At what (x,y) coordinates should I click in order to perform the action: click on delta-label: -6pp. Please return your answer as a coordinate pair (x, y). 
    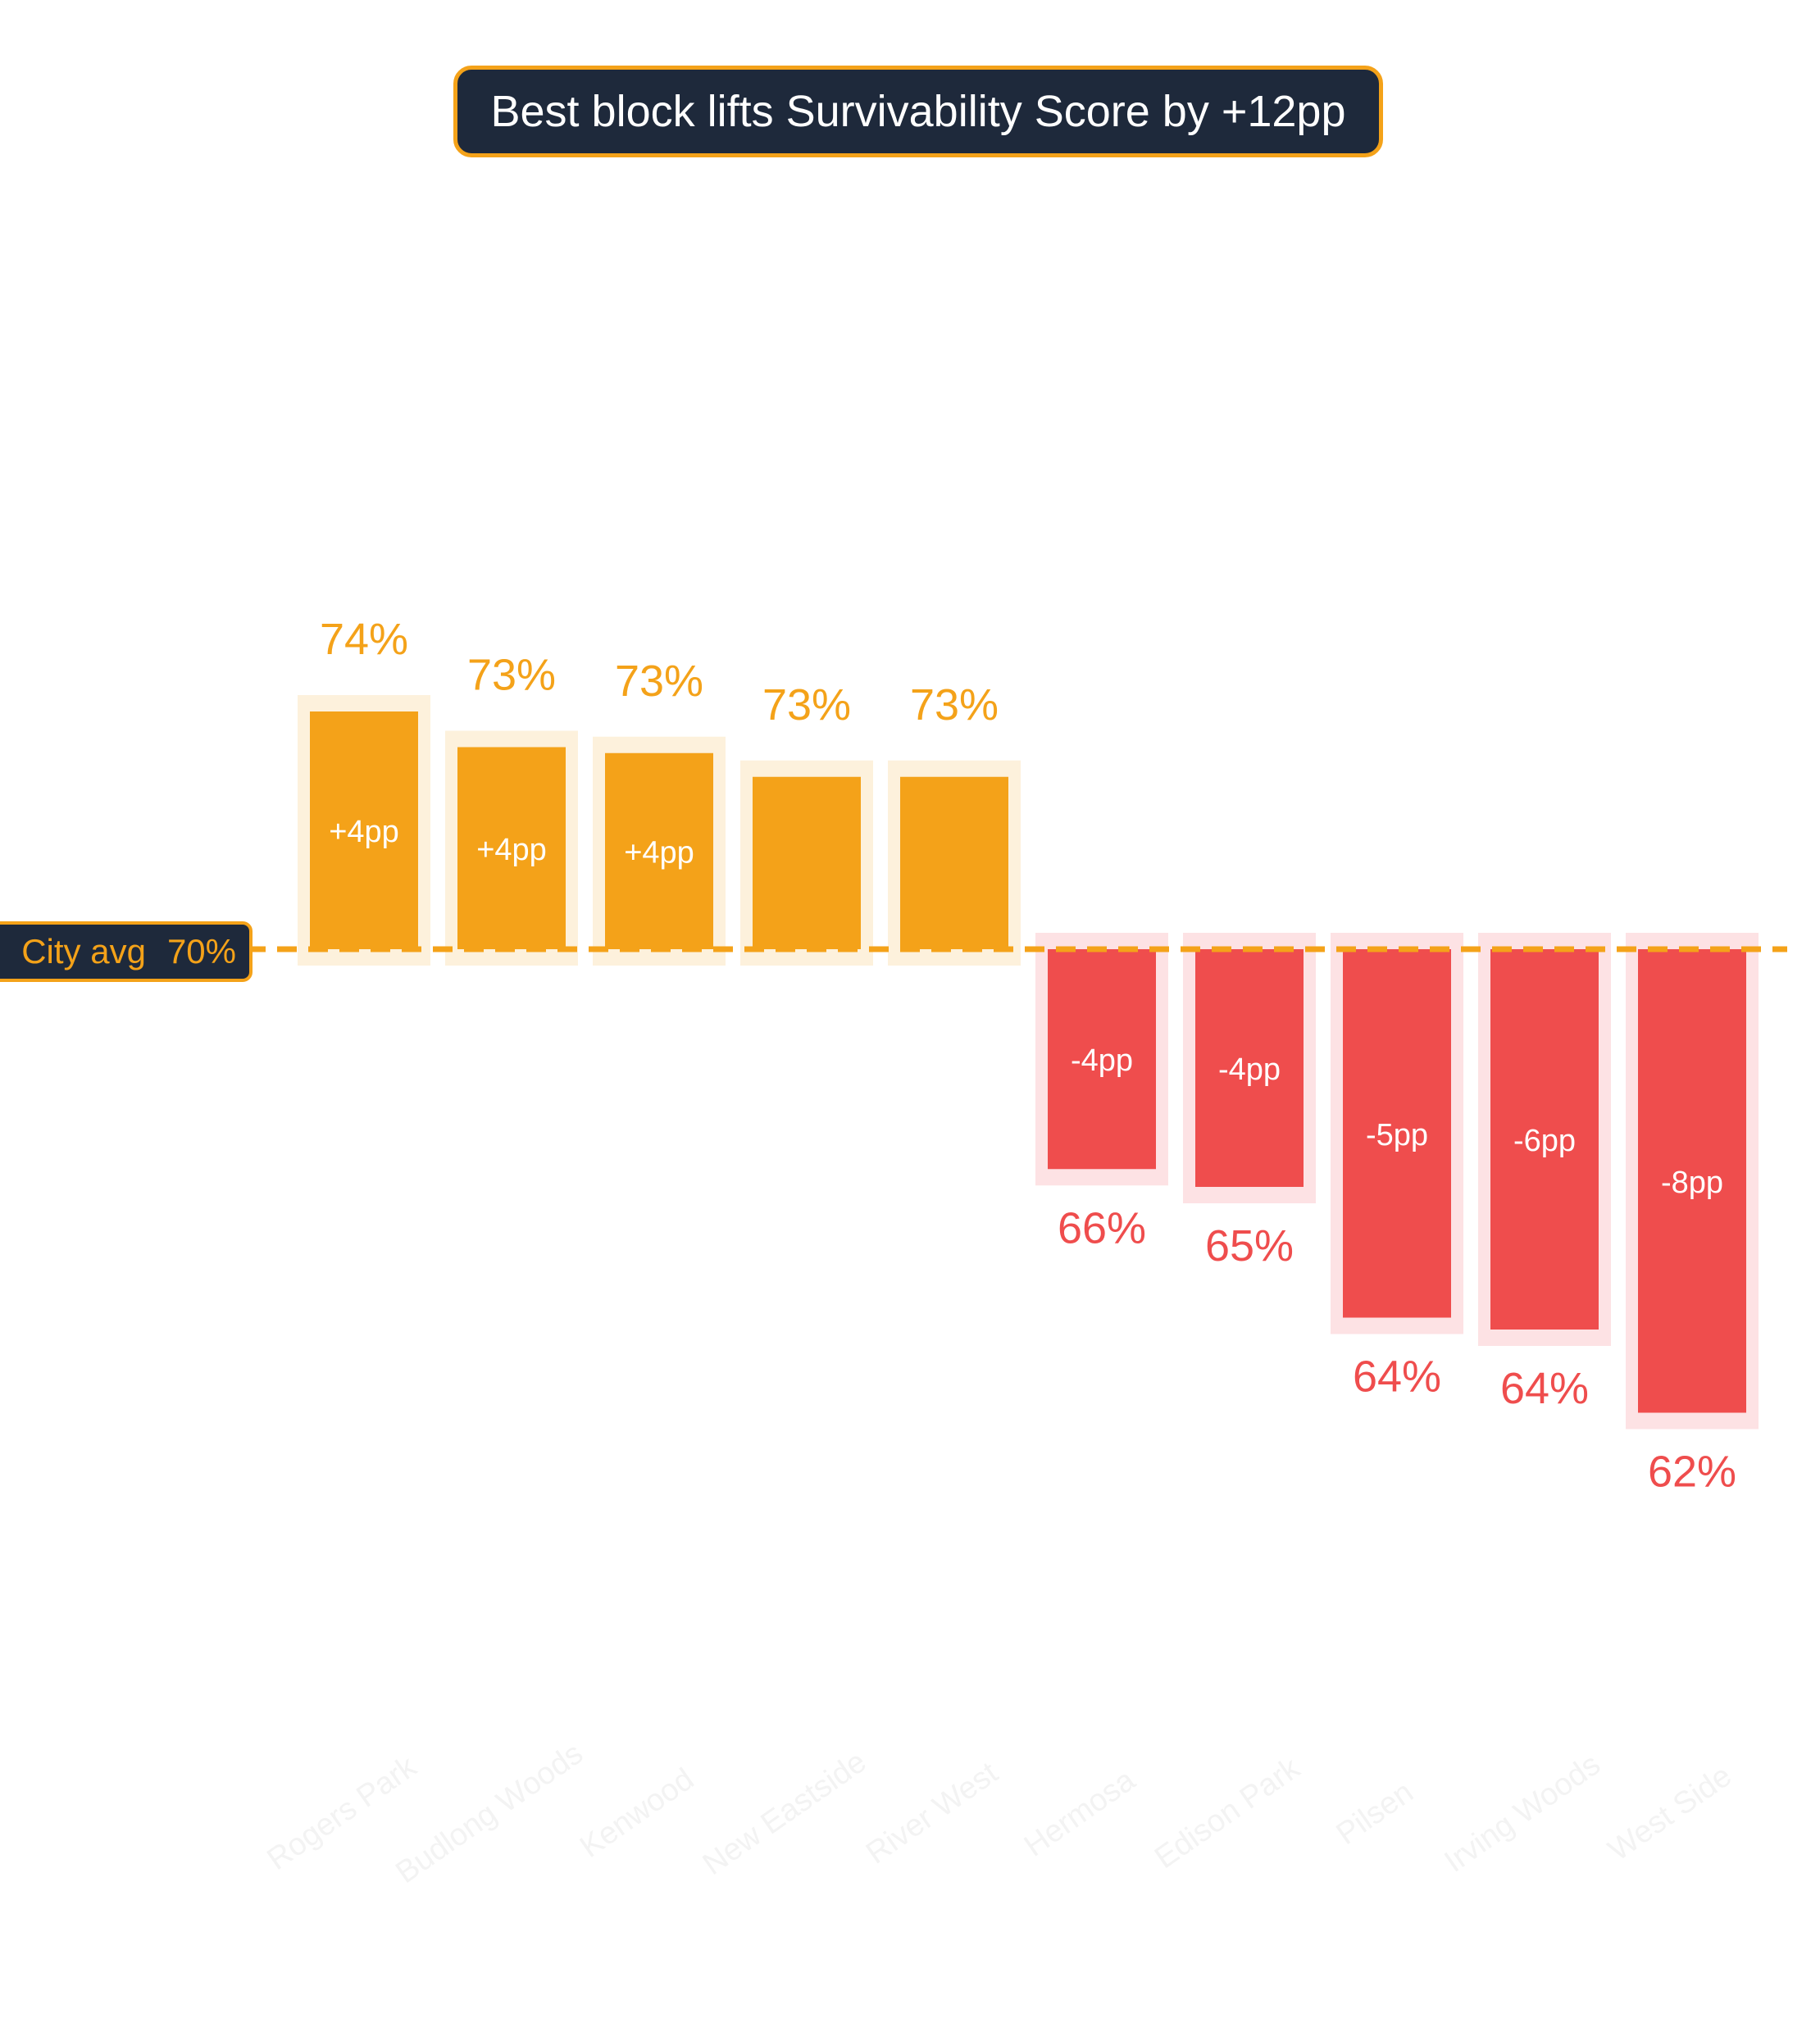
    Looking at the image, I should click on (1545, 1141).